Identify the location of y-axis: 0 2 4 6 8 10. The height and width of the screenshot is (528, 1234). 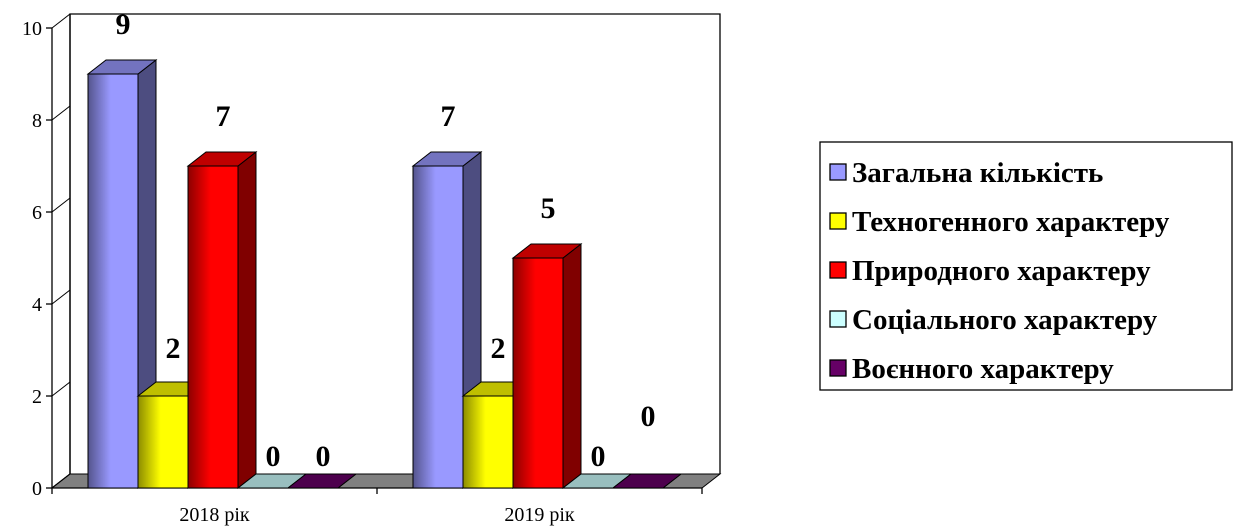
(46, 256).